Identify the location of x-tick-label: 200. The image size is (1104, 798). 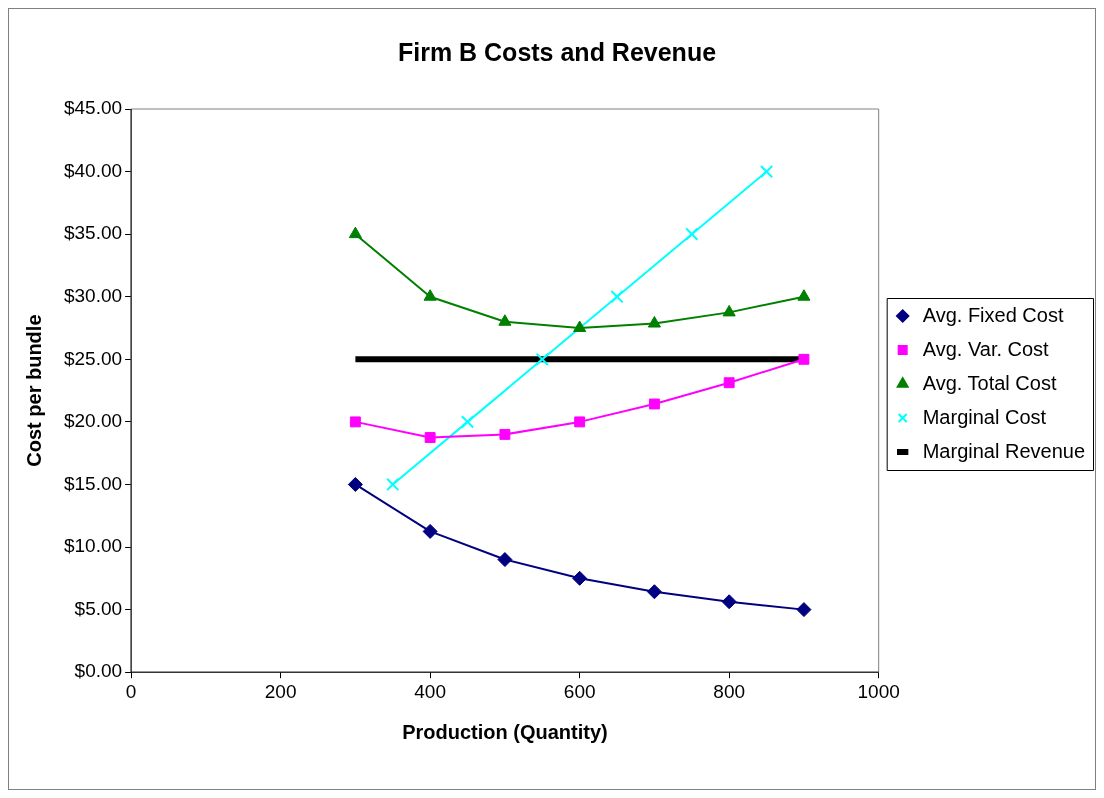
(280, 691).